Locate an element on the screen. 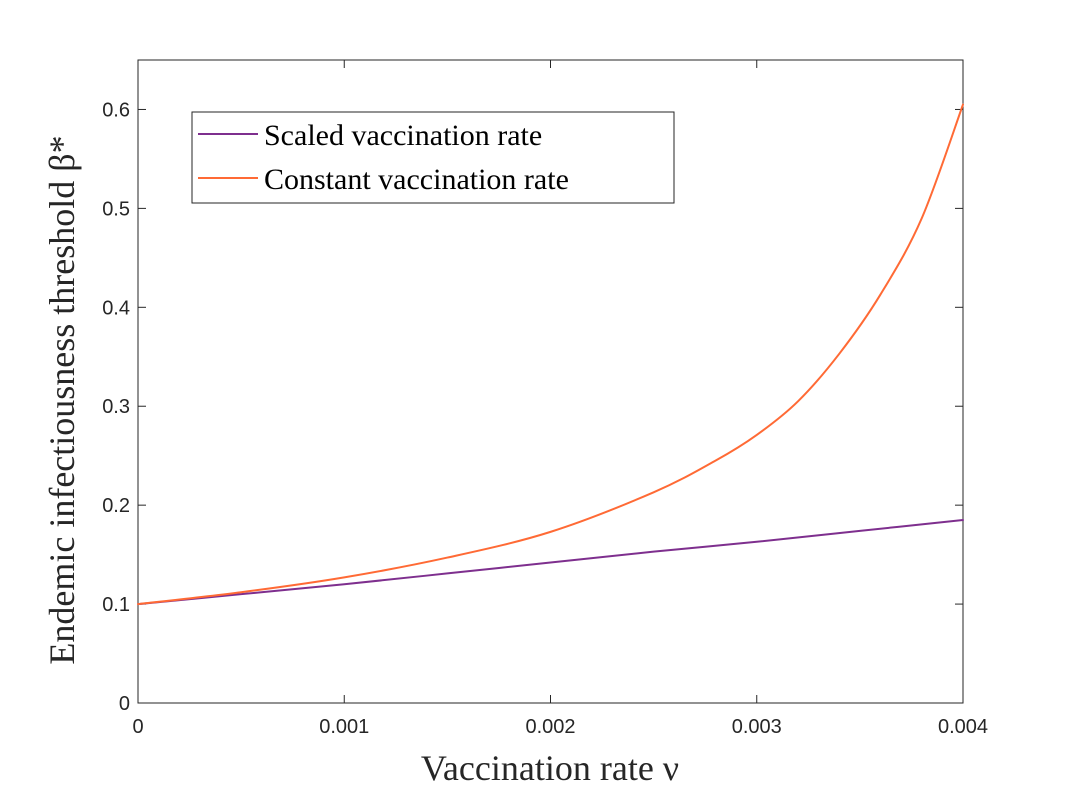 The height and width of the screenshot is (794, 1065). x-tick-label: 0.002 is located at coordinates (550, 727).